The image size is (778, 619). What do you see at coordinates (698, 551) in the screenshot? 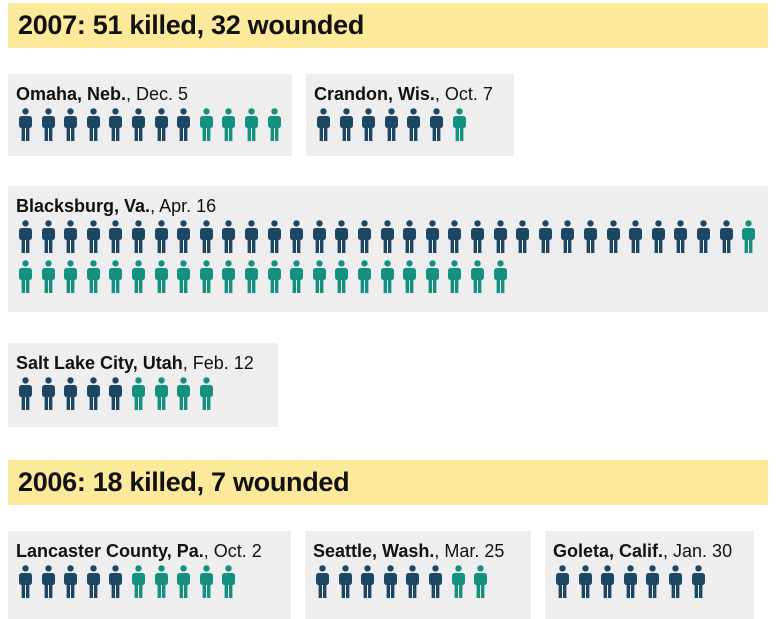
I see `incident-date: , Jan. 30` at bounding box center [698, 551].